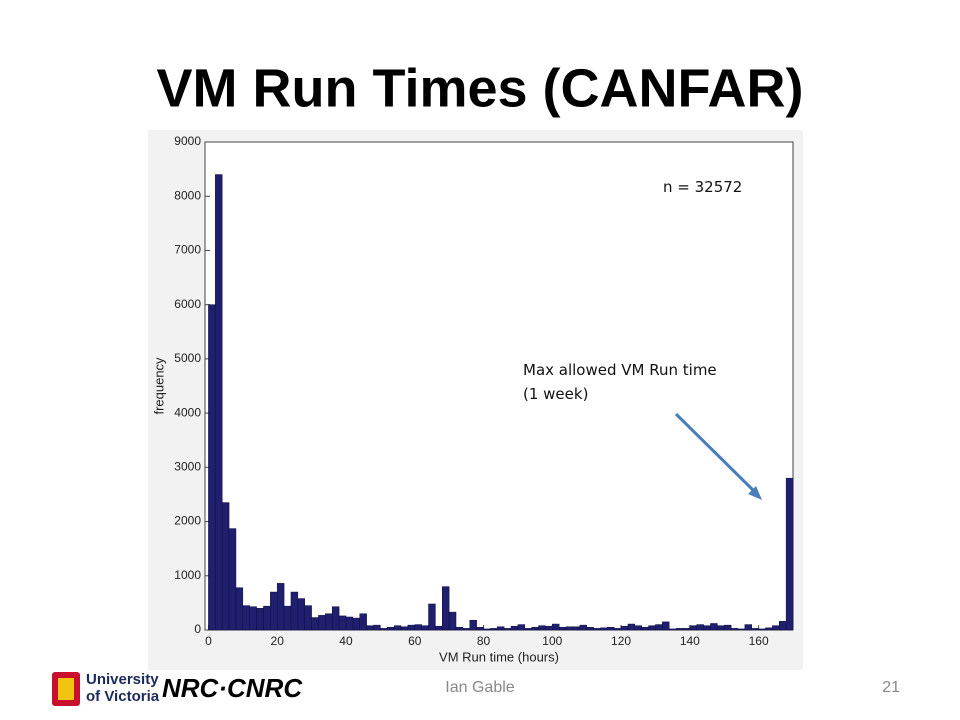  Describe the element at coordinates (158, 386) in the screenshot. I see `y-axis-label: frequency` at that location.